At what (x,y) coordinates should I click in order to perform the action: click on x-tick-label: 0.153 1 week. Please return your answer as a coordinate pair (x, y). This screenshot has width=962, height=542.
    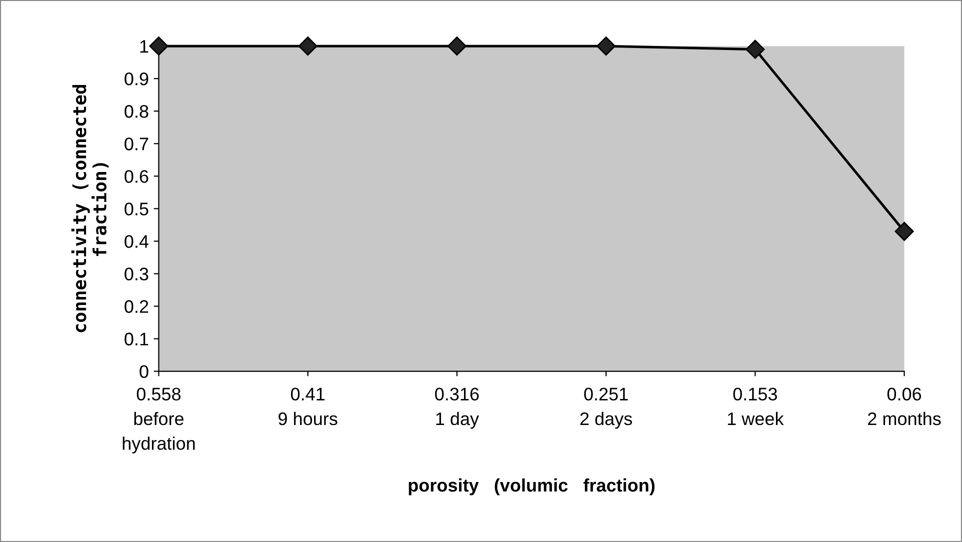
    Looking at the image, I should click on (756, 407).